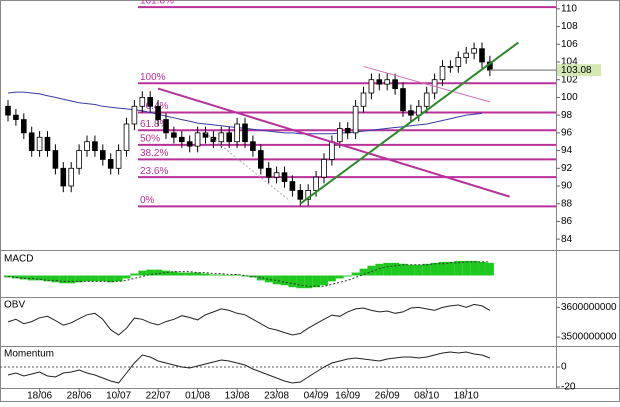  What do you see at coordinates (248, 167) in the screenshot?
I see `trendline` at bounding box center [248, 167].